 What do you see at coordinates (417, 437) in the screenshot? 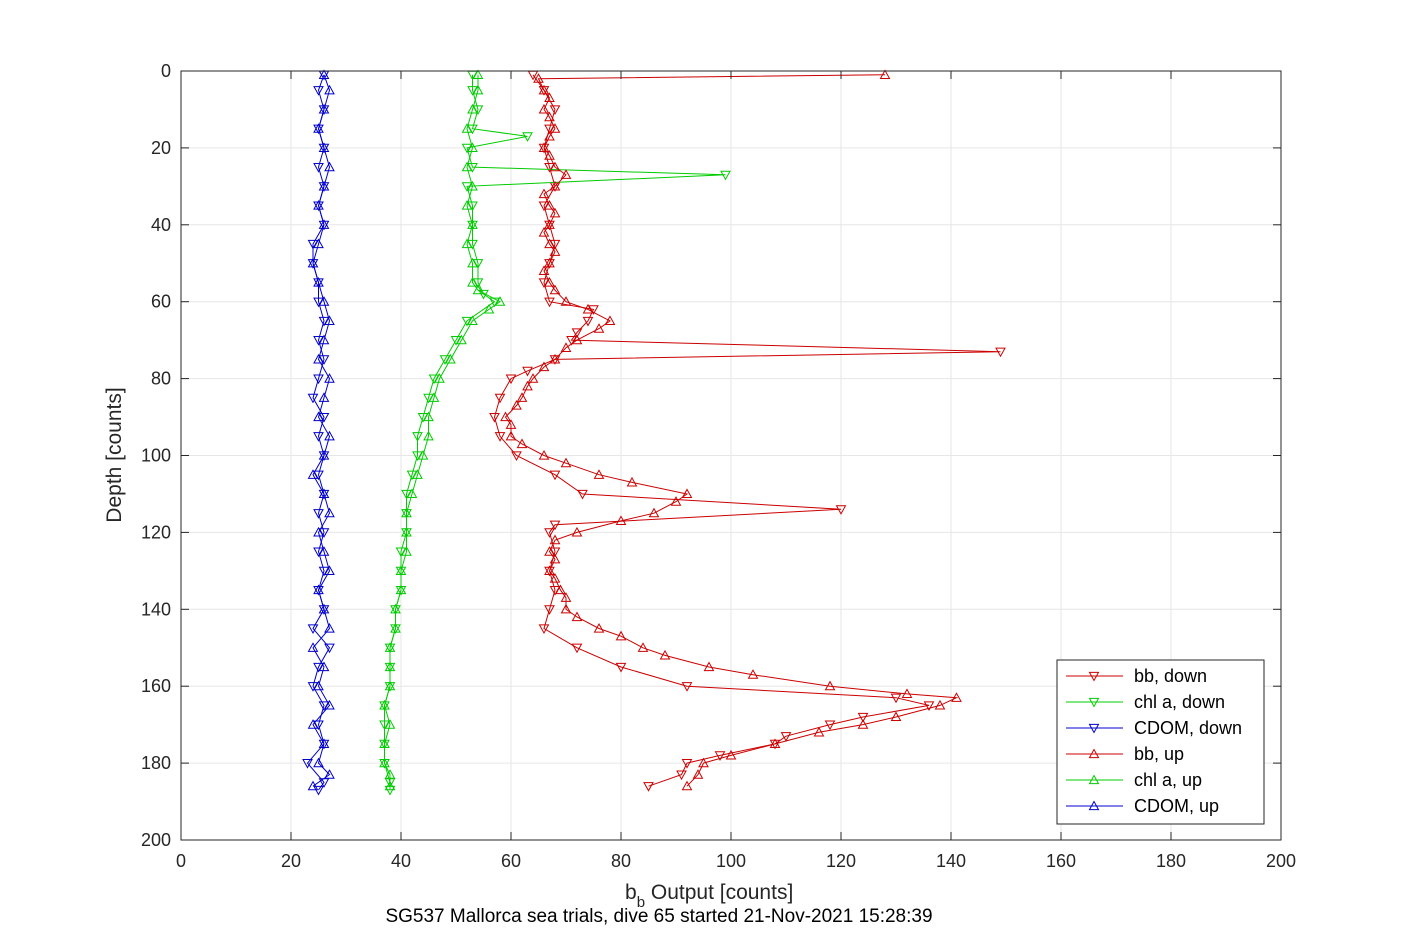
I see `data-point-chl-a-down` at bounding box center [417, 437].